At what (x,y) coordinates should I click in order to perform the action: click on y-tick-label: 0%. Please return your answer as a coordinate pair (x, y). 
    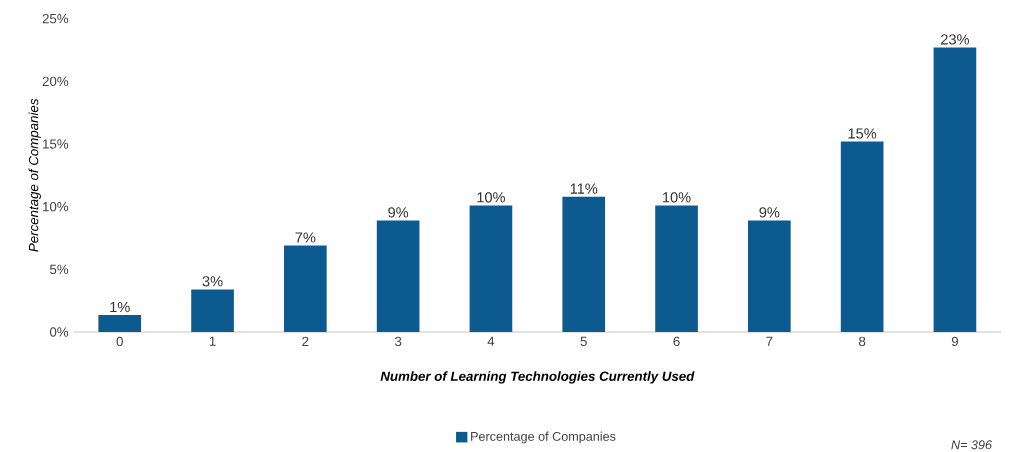
    Looking at the image, I should click on (59, 332).